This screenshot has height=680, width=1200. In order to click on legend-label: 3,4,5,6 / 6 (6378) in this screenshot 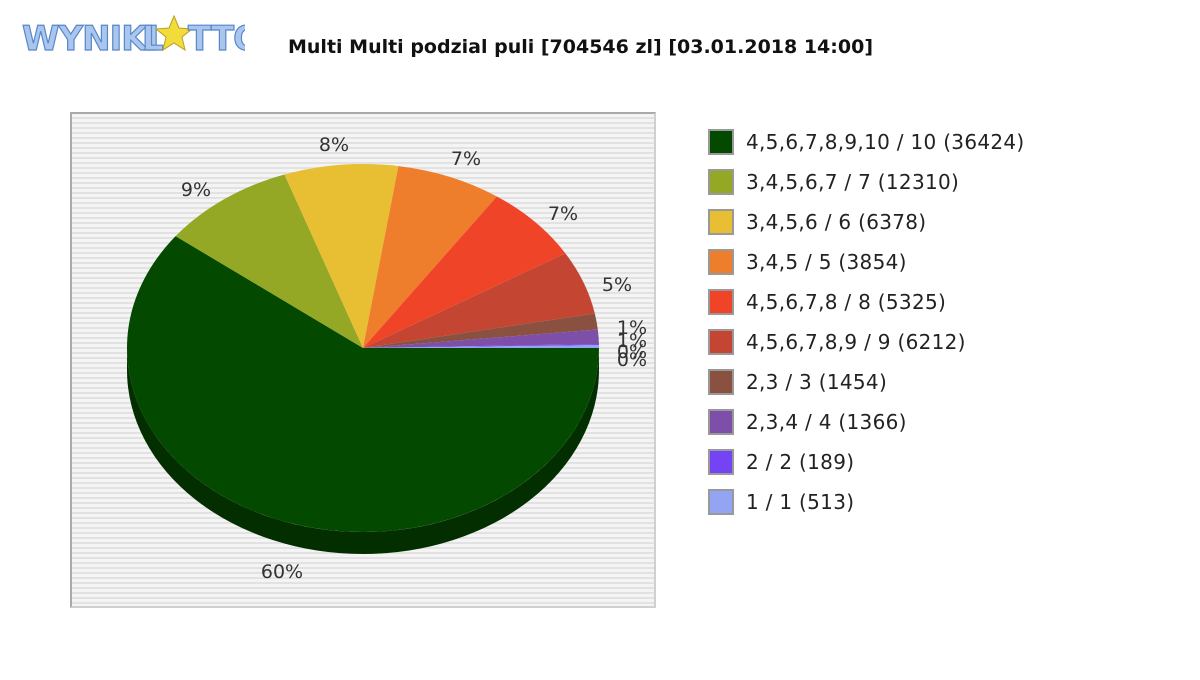, I will do `click(836, 222)`.